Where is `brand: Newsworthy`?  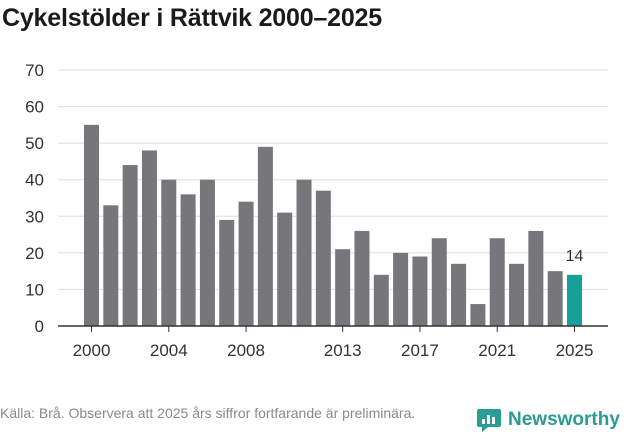
brand: Newsworthy is located at coordinates (548, 420).